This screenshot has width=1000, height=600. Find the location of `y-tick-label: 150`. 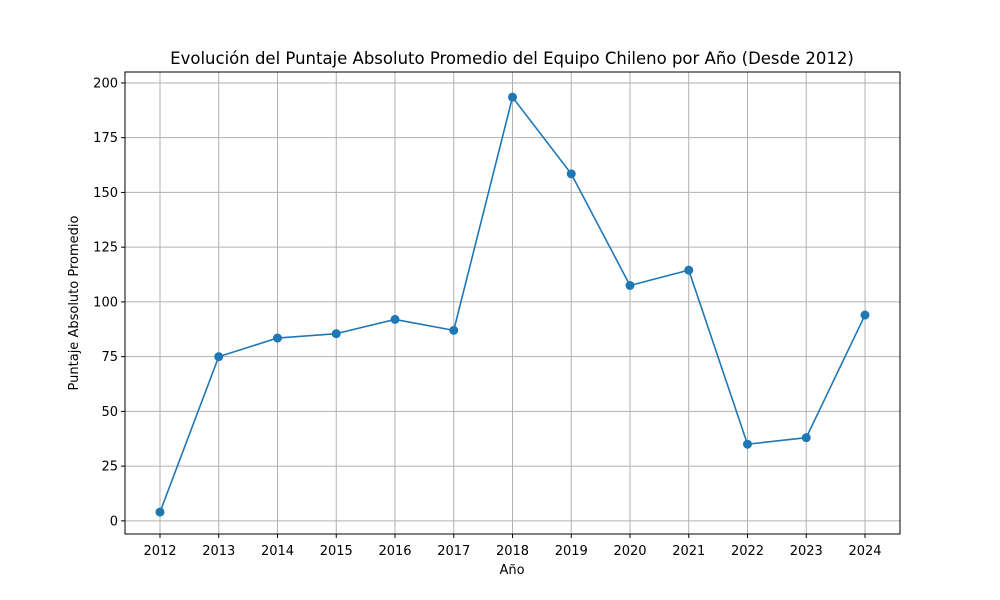

y-tick-label: 150 is located at coordinates (105, 193).